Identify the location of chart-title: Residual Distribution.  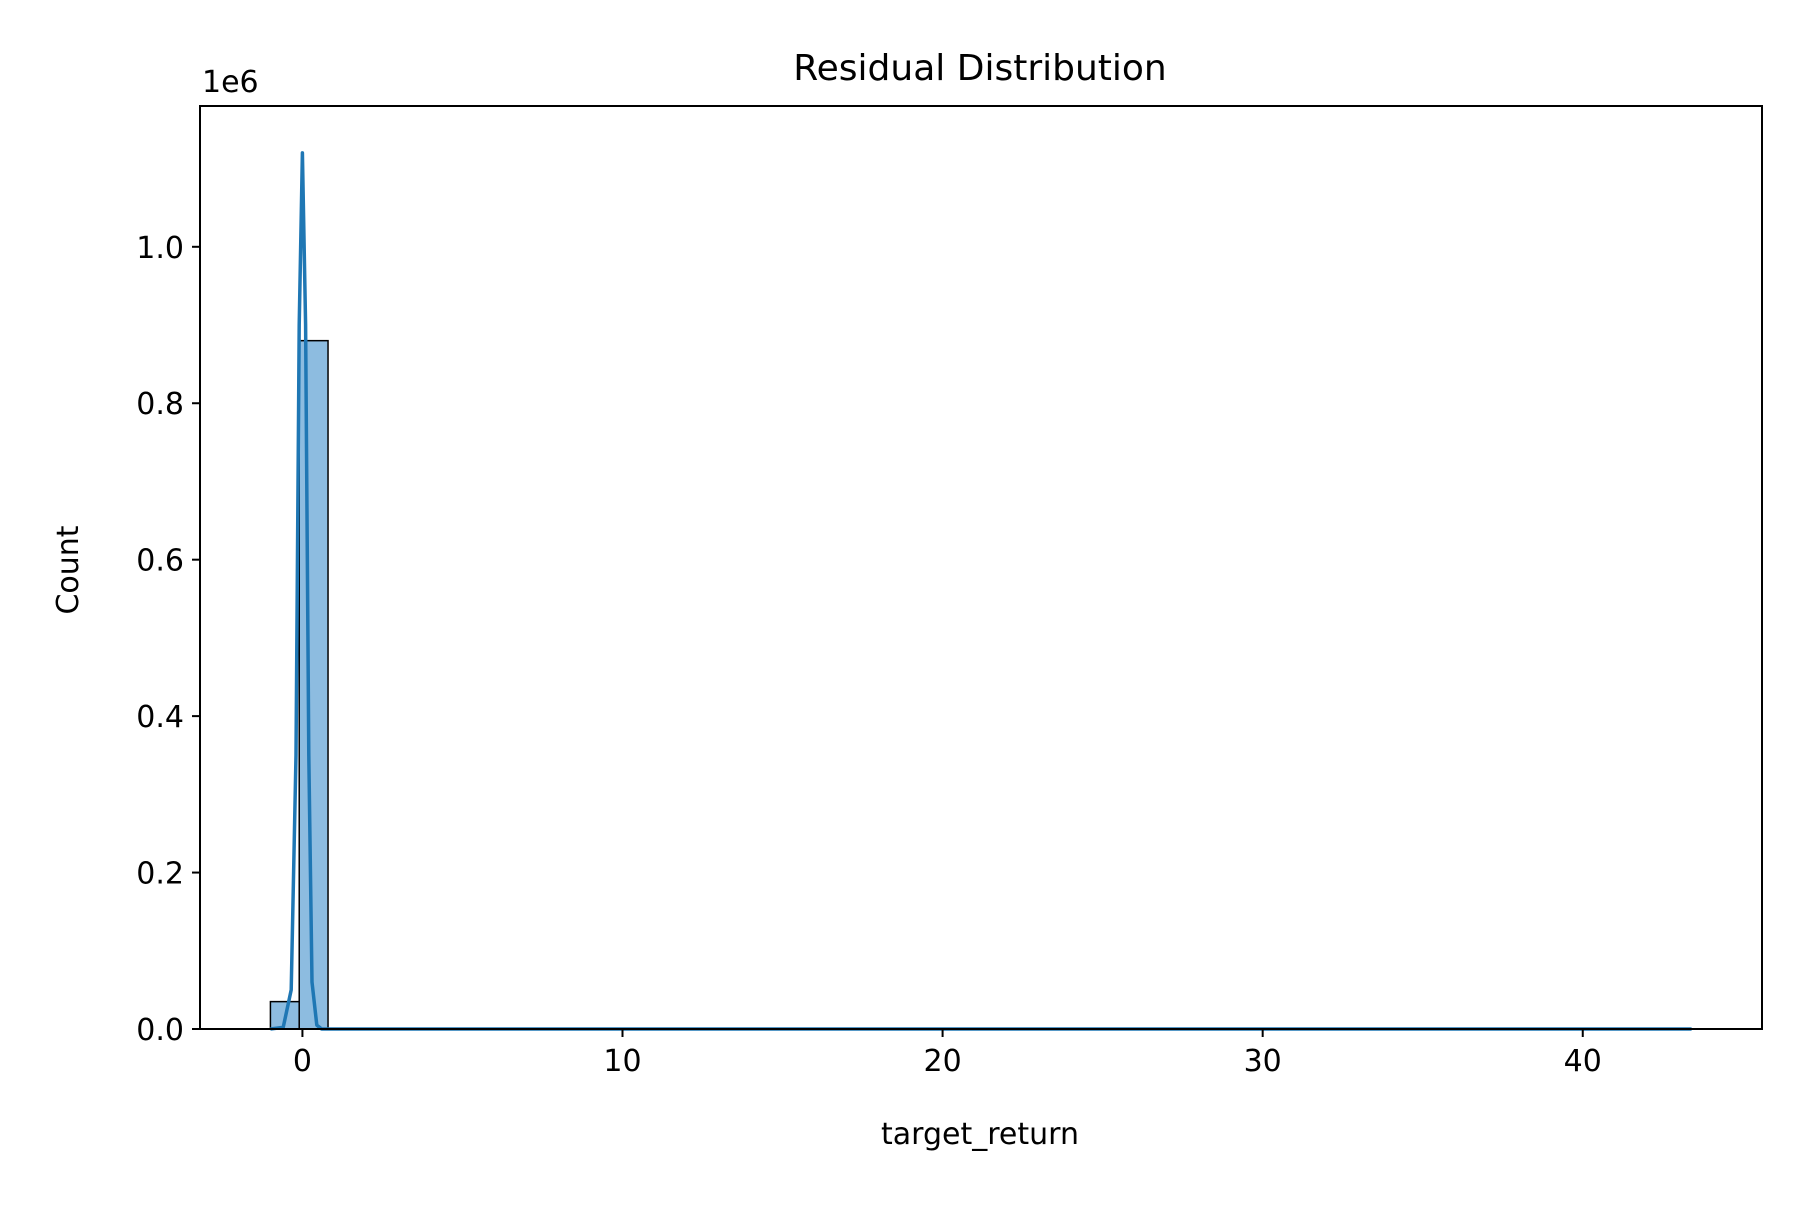
(980, 68).